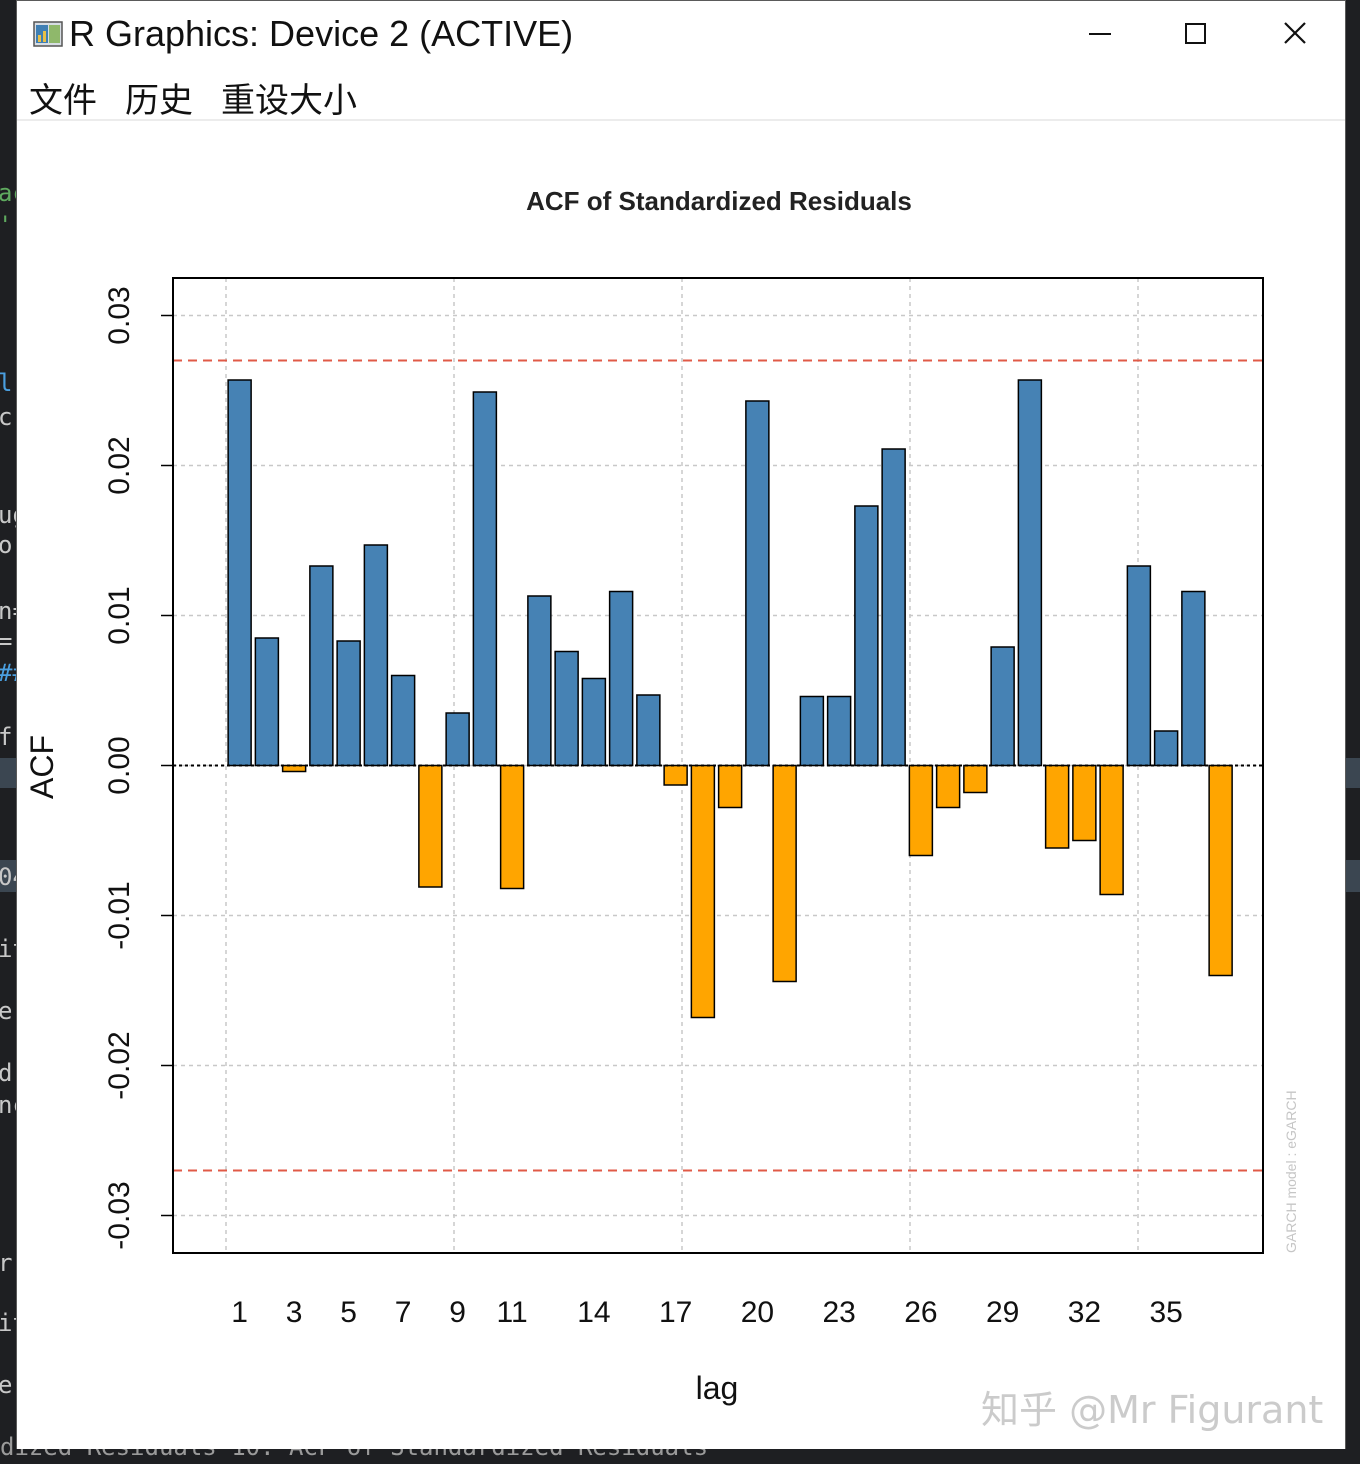  Describe the element at coordinates (457, 1312) in the screenshot. I see `x-tick-label: 9` at that location.